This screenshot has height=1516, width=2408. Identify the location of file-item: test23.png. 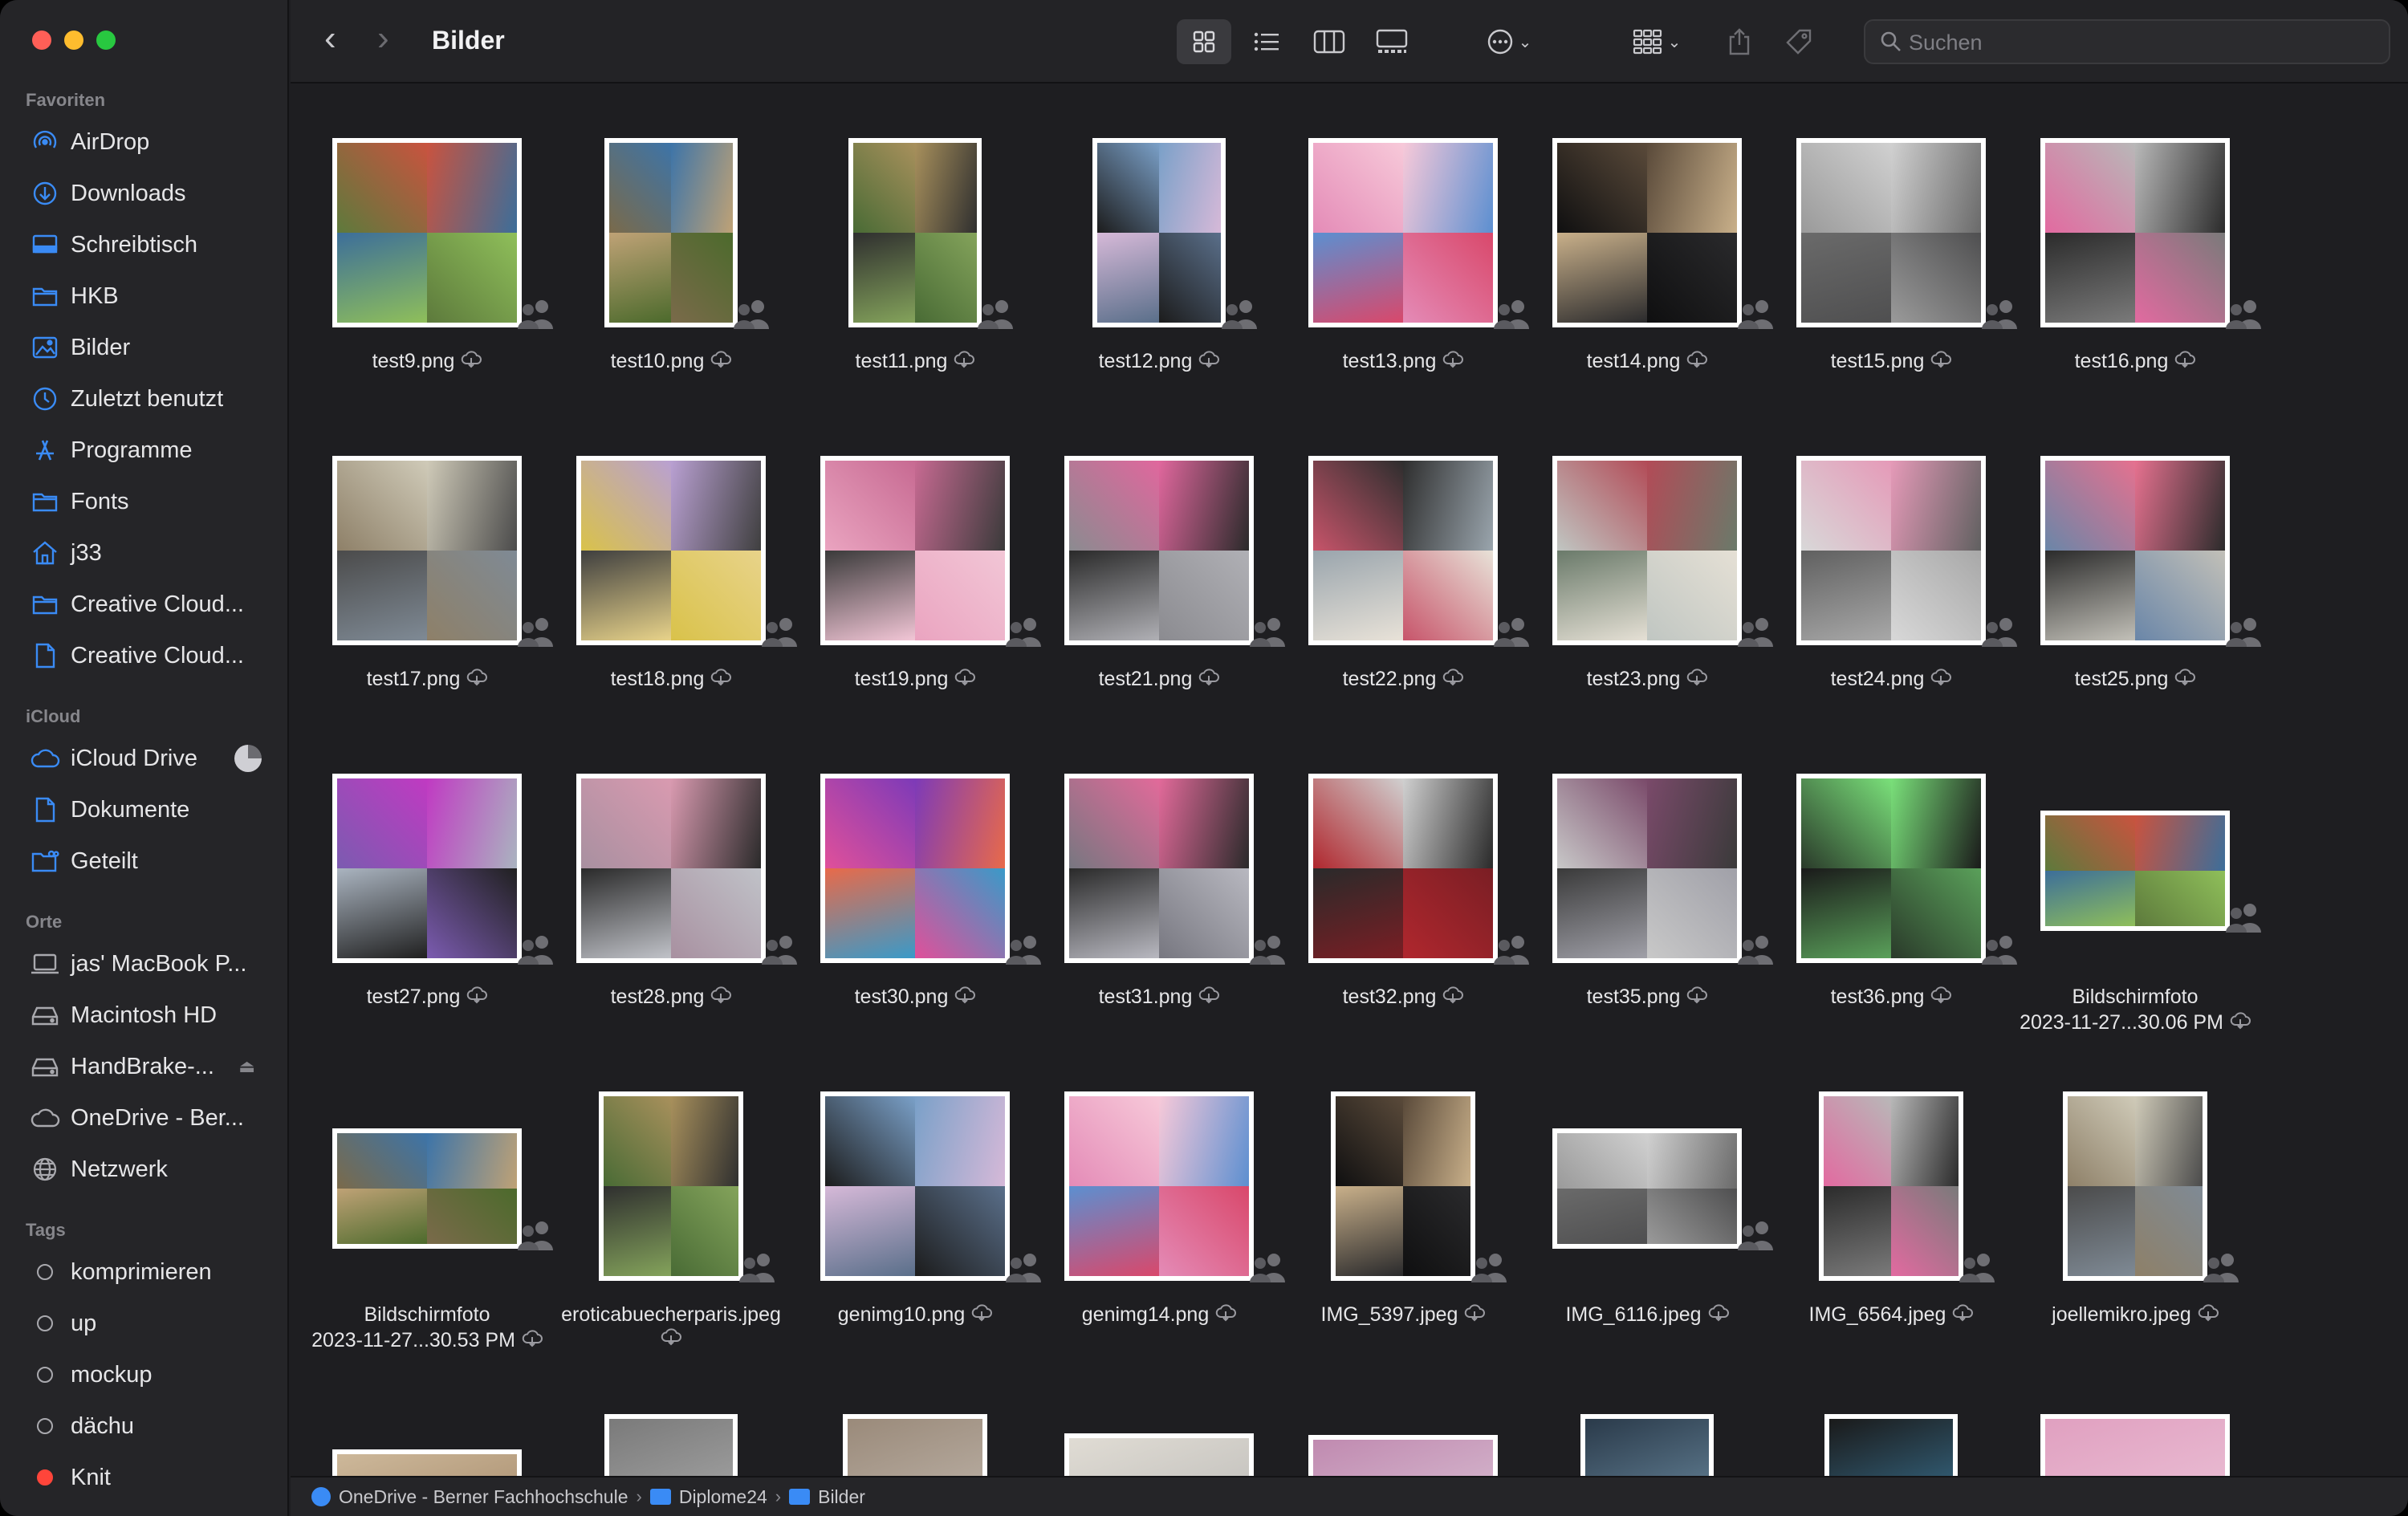
(1652, 602).